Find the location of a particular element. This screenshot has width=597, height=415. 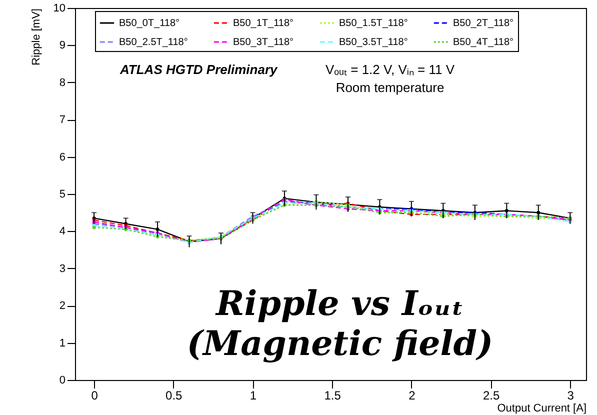

x-tick-label: 2.5 is located at coordinates (491, 395).